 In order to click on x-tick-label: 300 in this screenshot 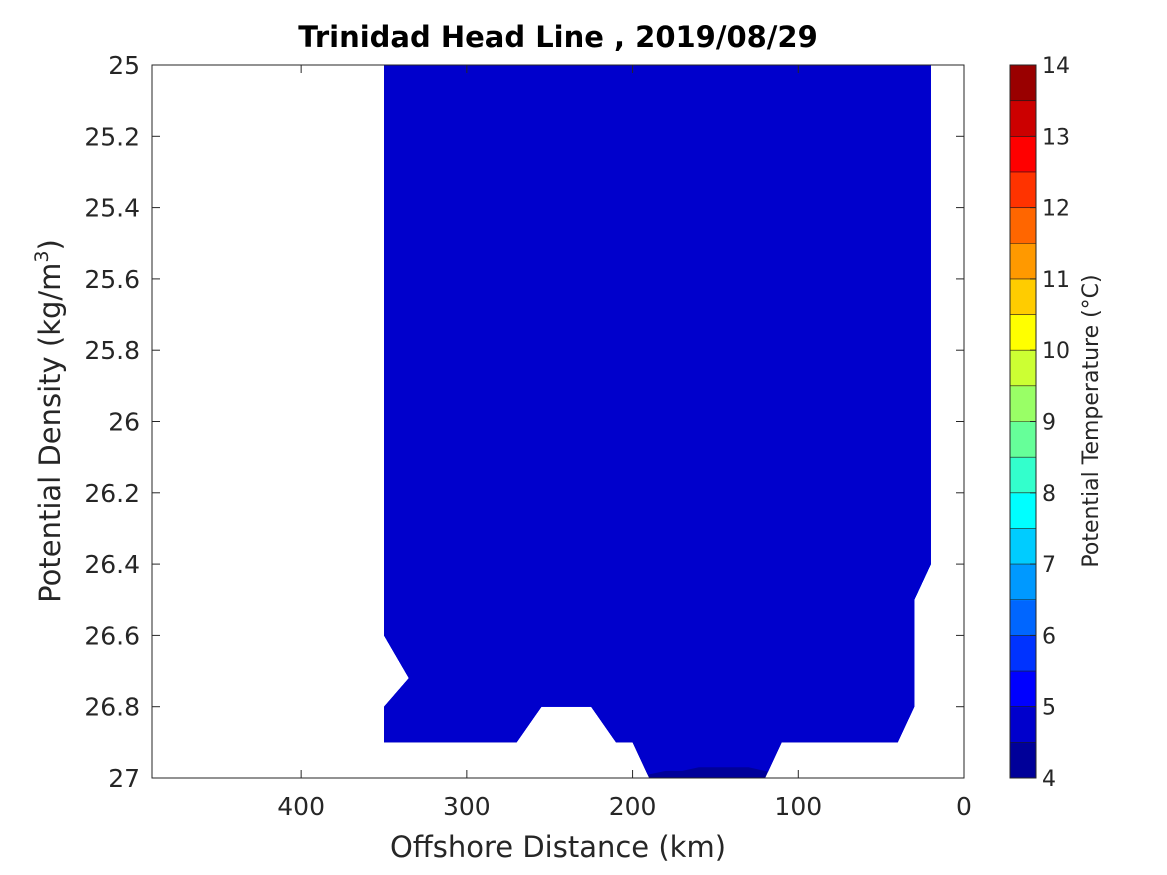, I will do `click(467, 806)`.